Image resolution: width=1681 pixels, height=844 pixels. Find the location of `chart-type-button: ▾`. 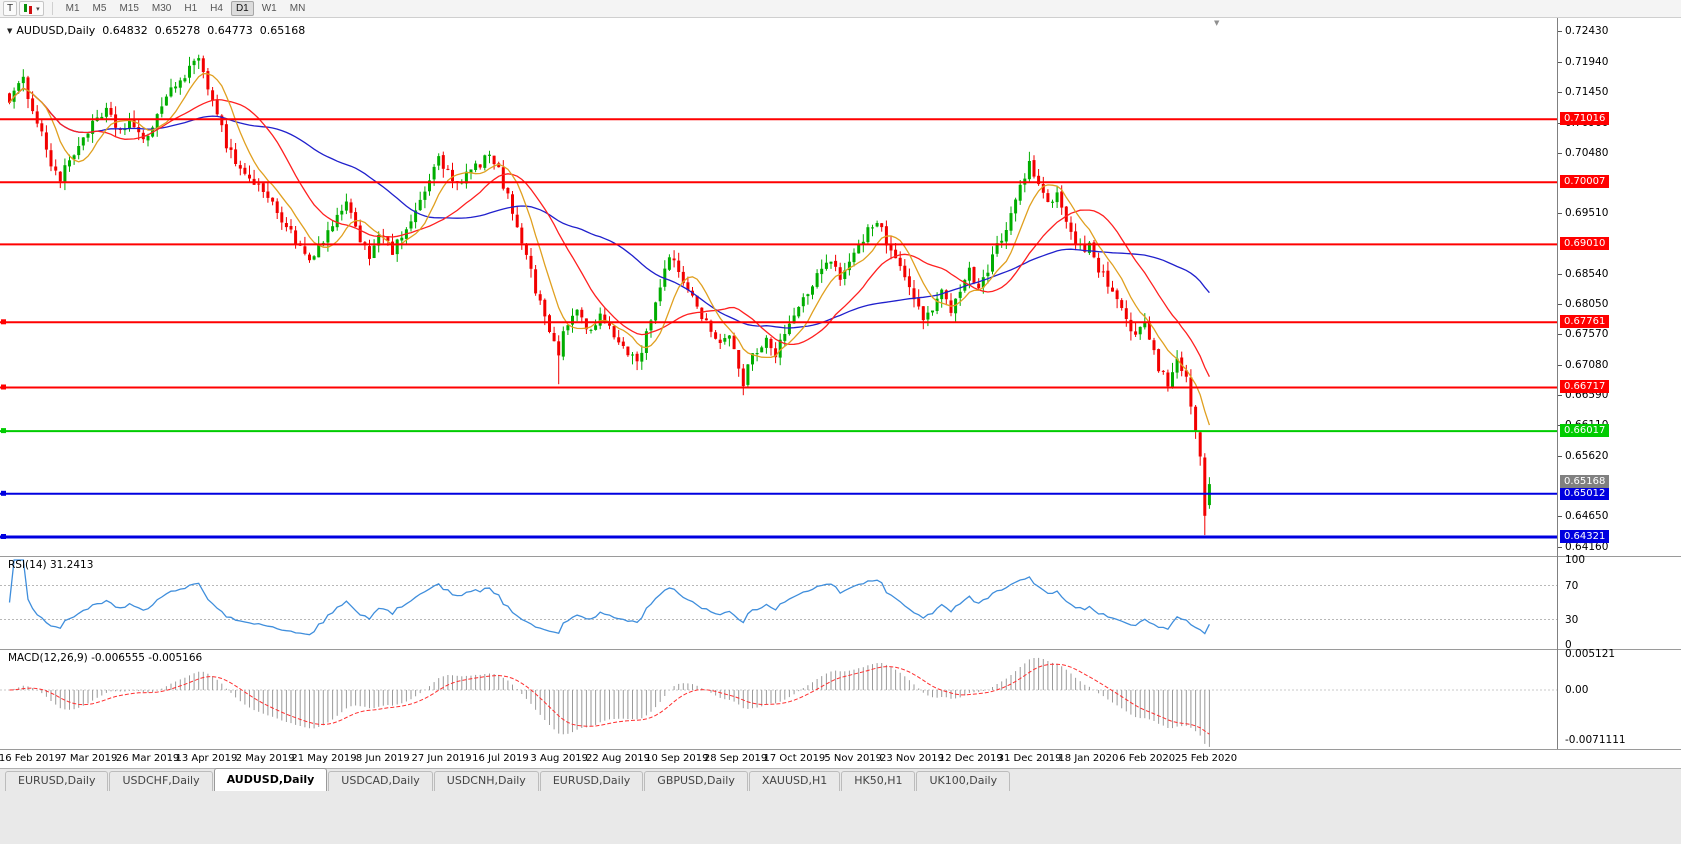

chart-type-button: ▾ is located at coordinates (31, 8).